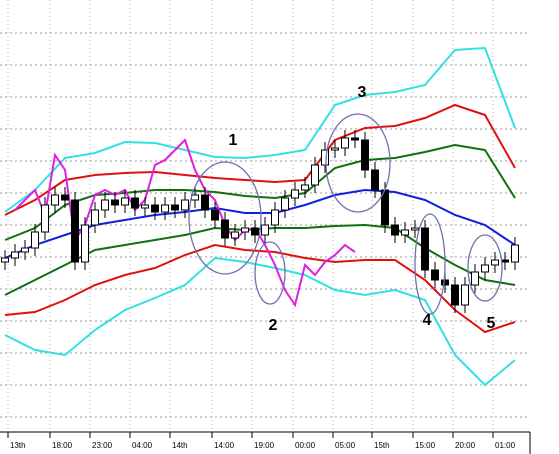 The height and width of the screenshot is (454, 559). I want to click on x-tick-label: 04:00, so click(142, 445).